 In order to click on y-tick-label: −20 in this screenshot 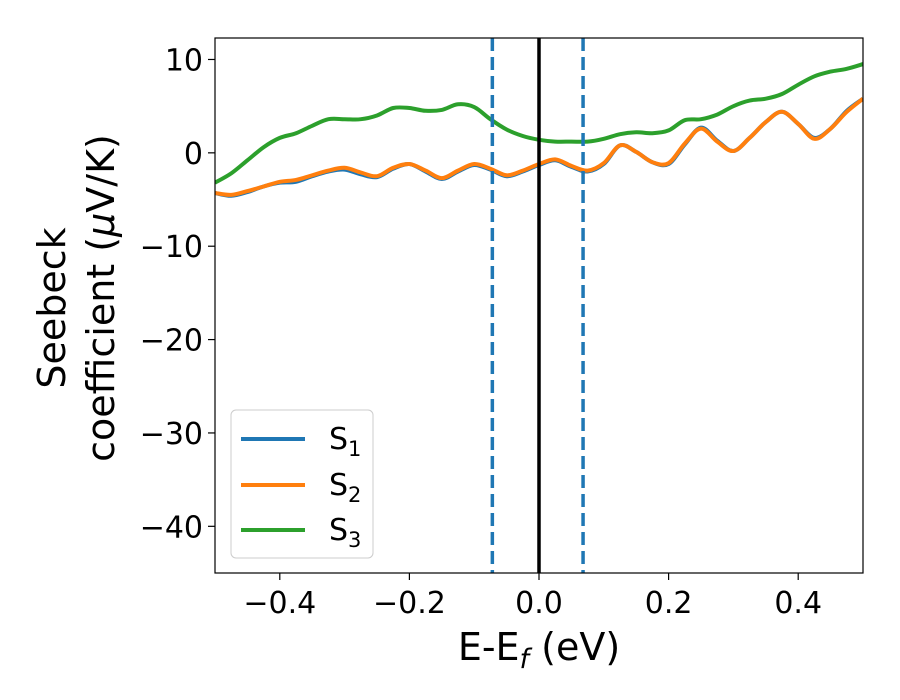, I will do `click(171, 341)`.